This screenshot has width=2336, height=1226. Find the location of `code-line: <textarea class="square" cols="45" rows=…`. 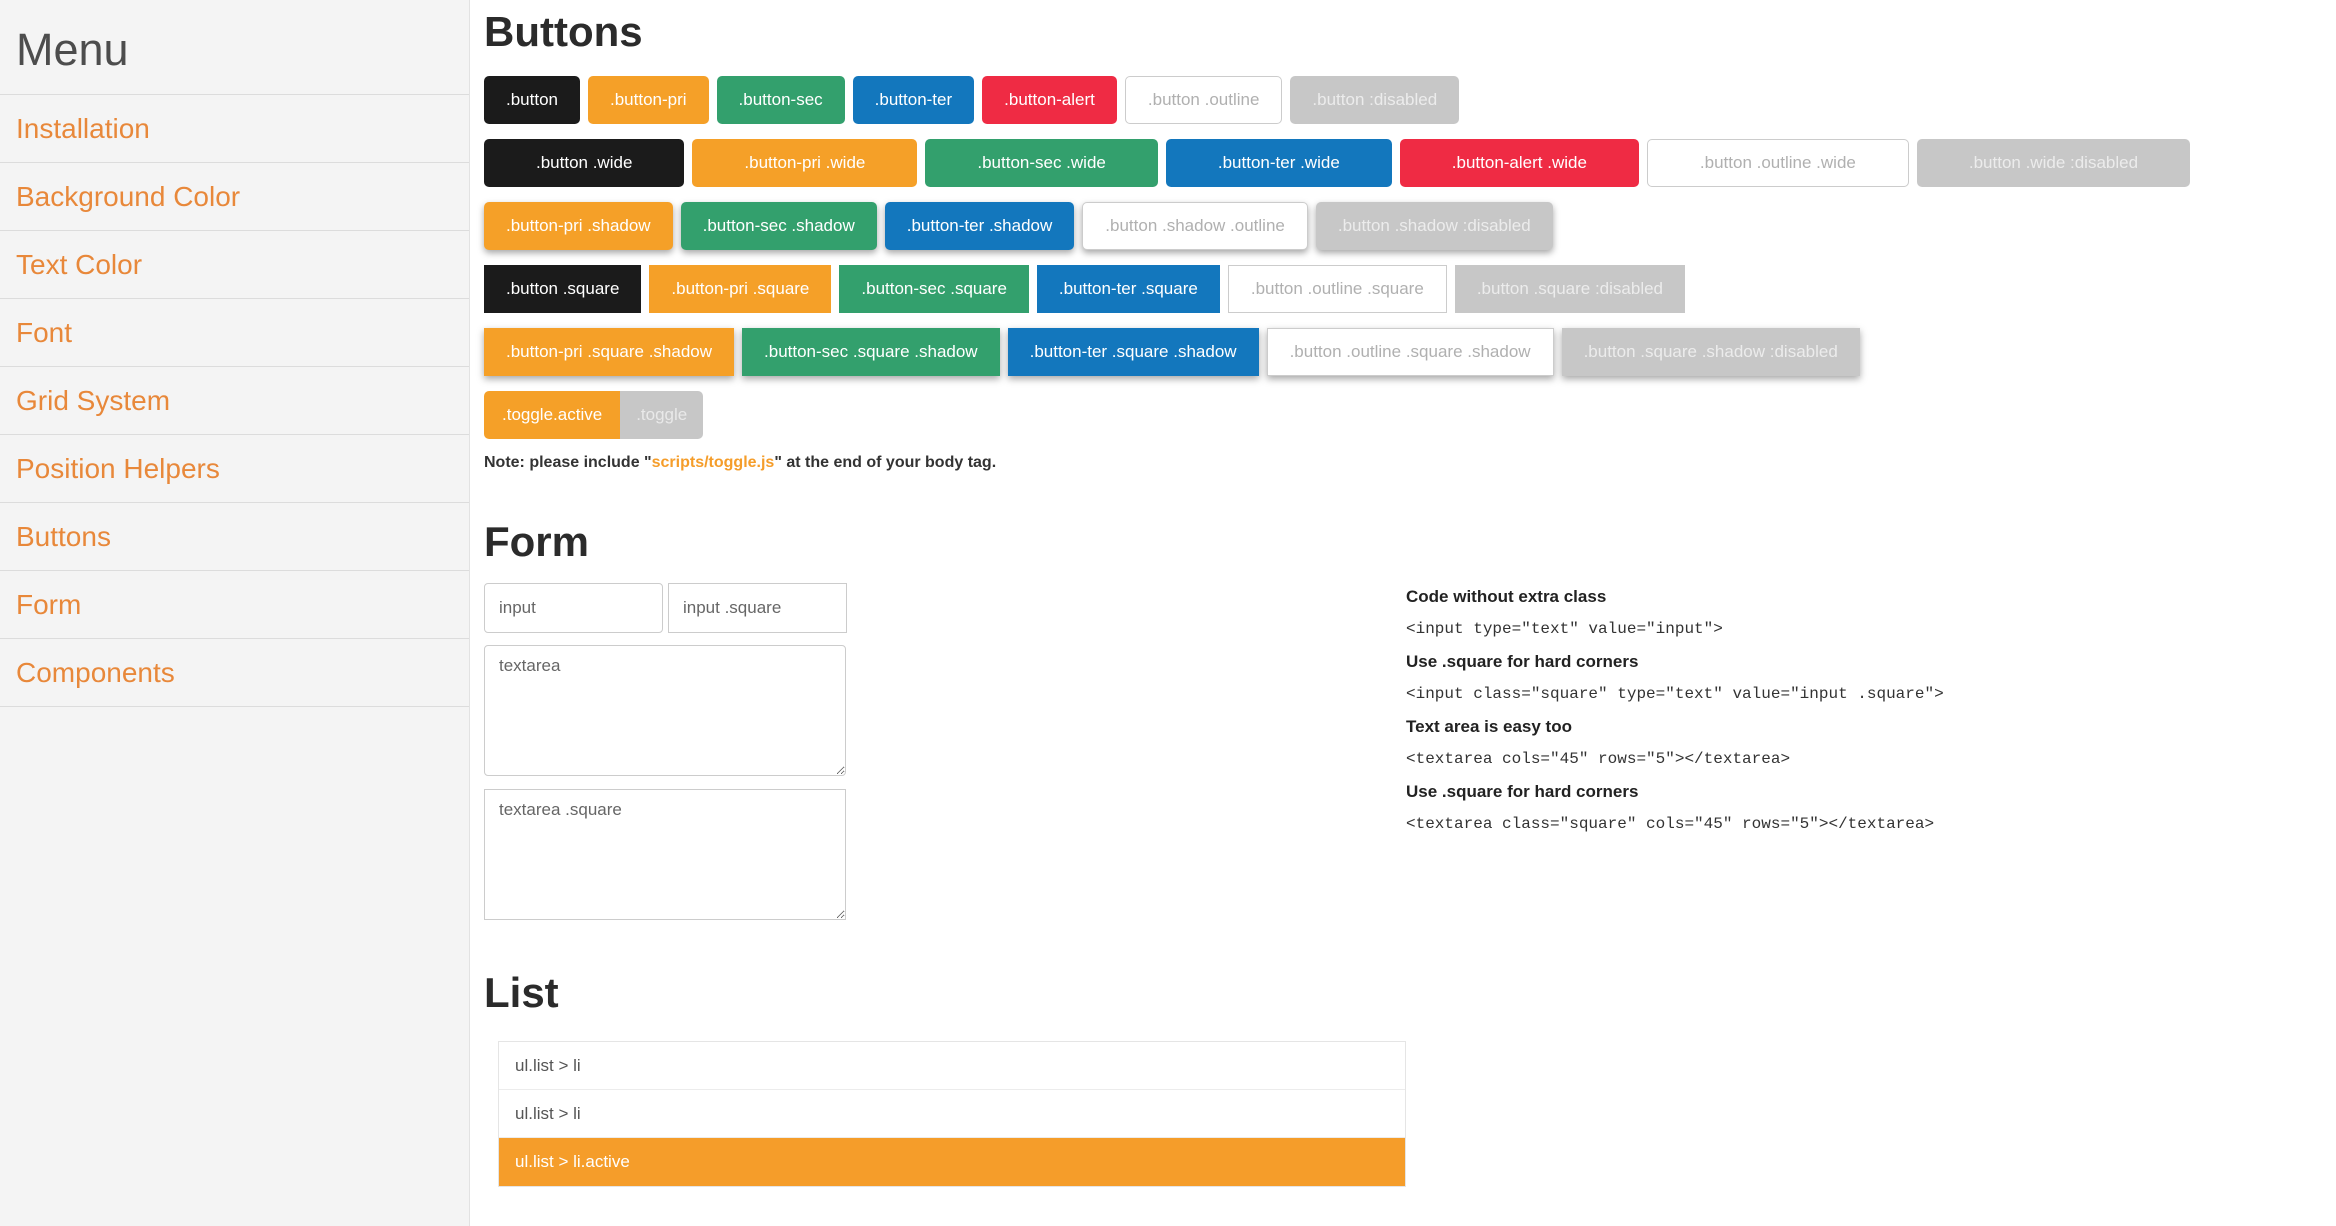

code-line: <textarea class="square" cols="45" rows=… is located at coordinates (1670, 823).